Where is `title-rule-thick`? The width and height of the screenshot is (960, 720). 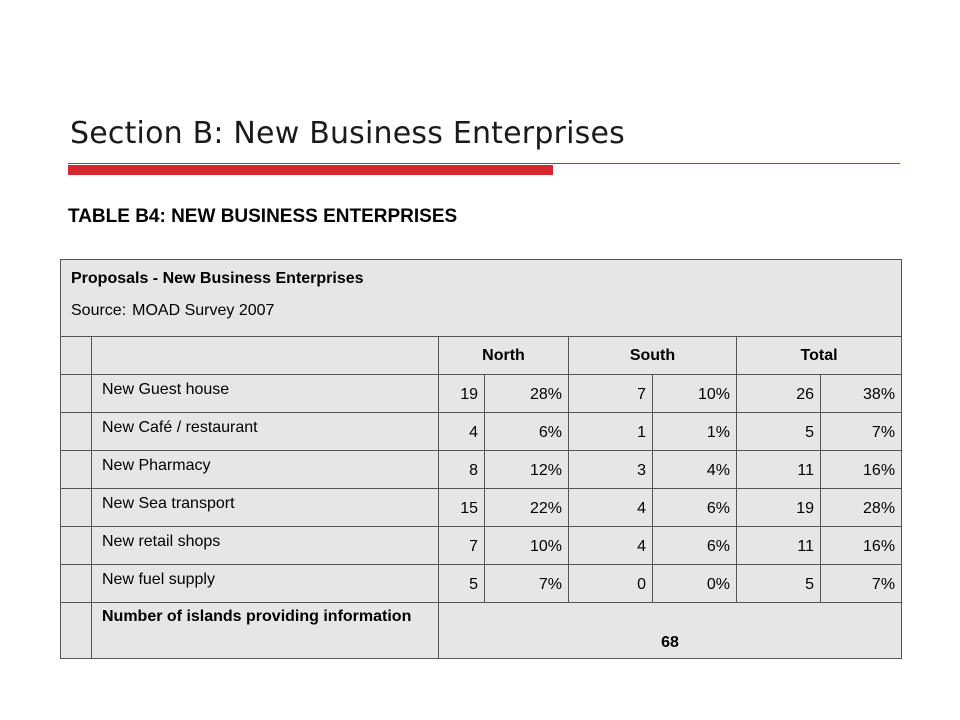 title-rule-thick is located at coordinates (310, 170).